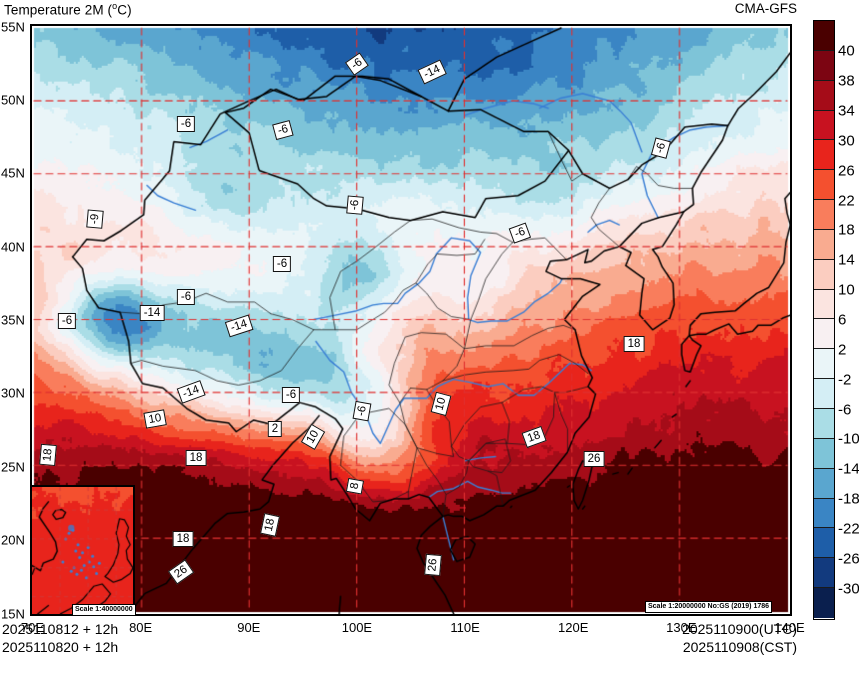 The height and width of the screenshot is (673, 859). Describe the element at coordinates (765, 8) in the screenshot. I see `model-label: CMA-GFS` at that location.